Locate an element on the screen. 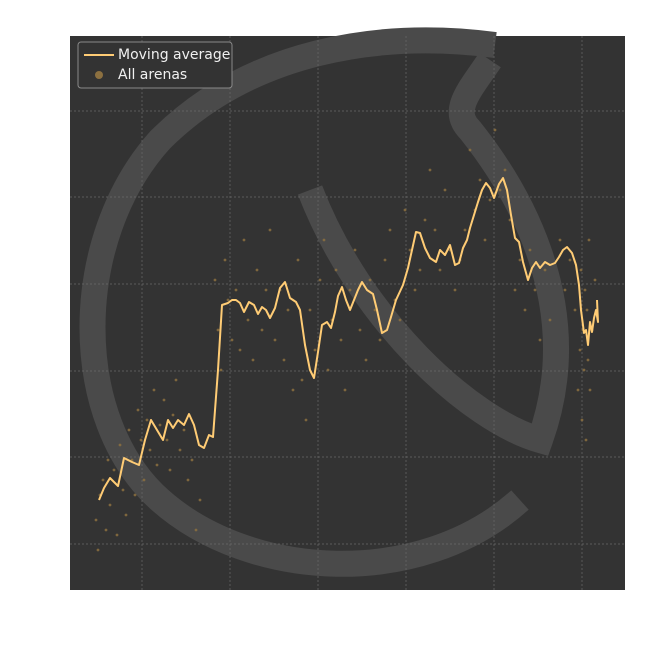 The width and height of the screenshot is (650, 650). legend: Moving average All arenas is located at coordinates (155, 65).